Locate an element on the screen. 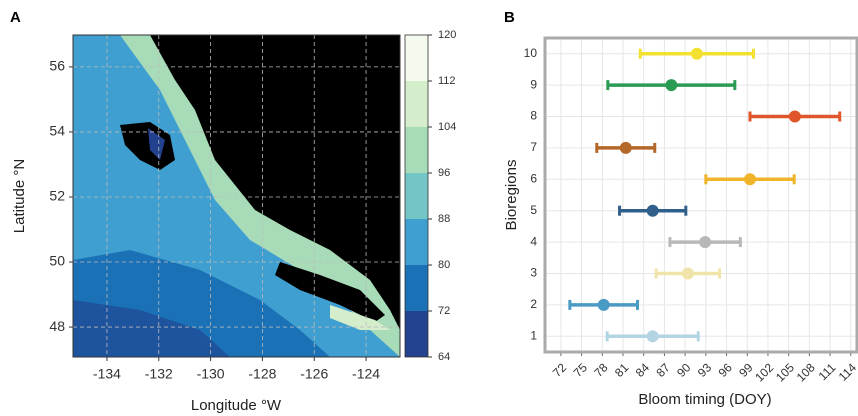 This screenshot has height=416, width=858. y-tick-label: 1 is located at coordinates (533, 335).